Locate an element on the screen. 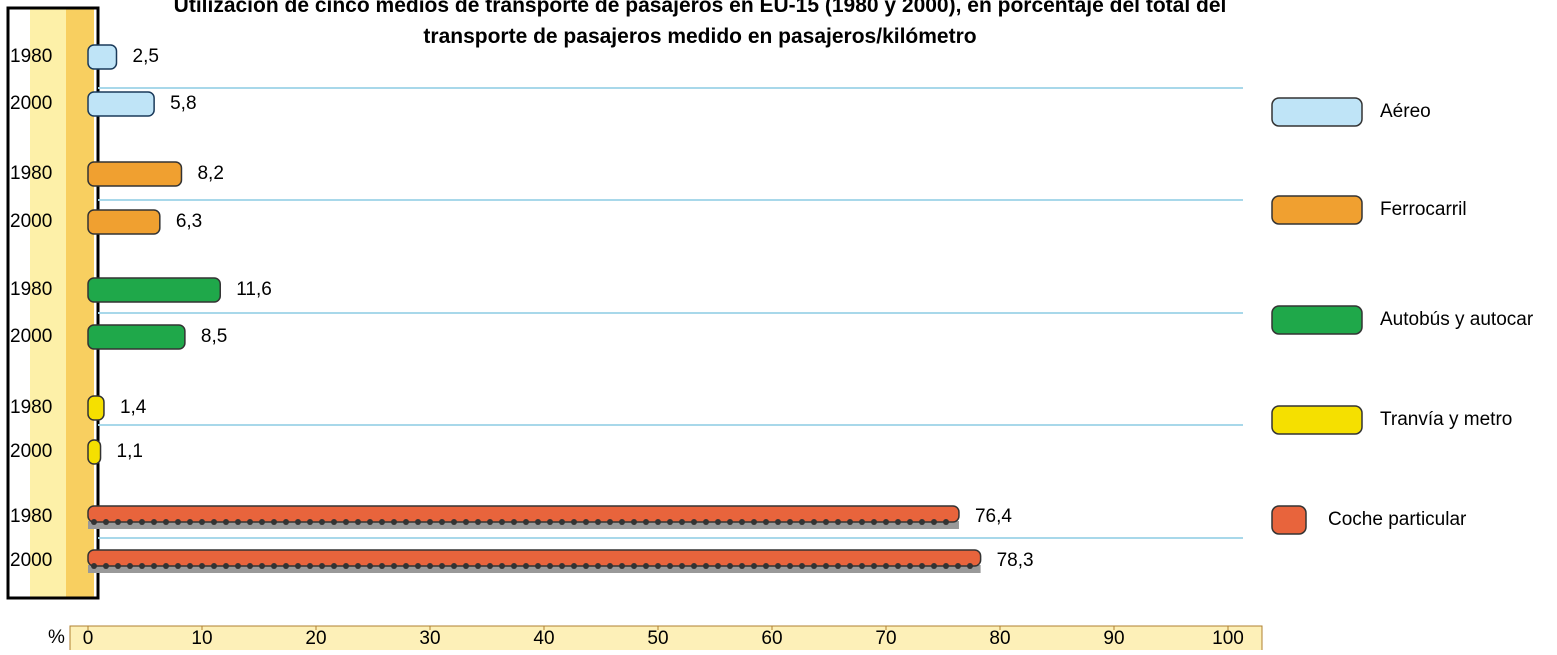 Image resolution: width=1557 pixels, height=655 pixels. value-label: 6,3 is located at coordinates (189, 221).